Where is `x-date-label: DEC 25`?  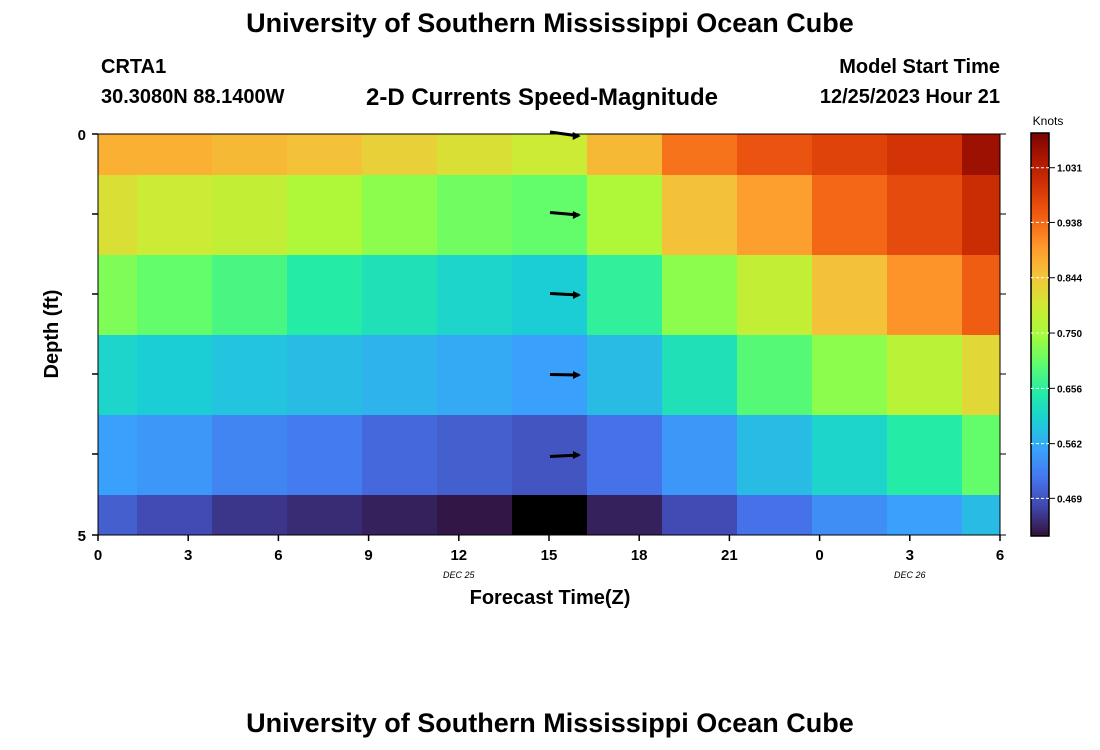
x-date-label: DEC 25 is located at coordinates (459, 575).